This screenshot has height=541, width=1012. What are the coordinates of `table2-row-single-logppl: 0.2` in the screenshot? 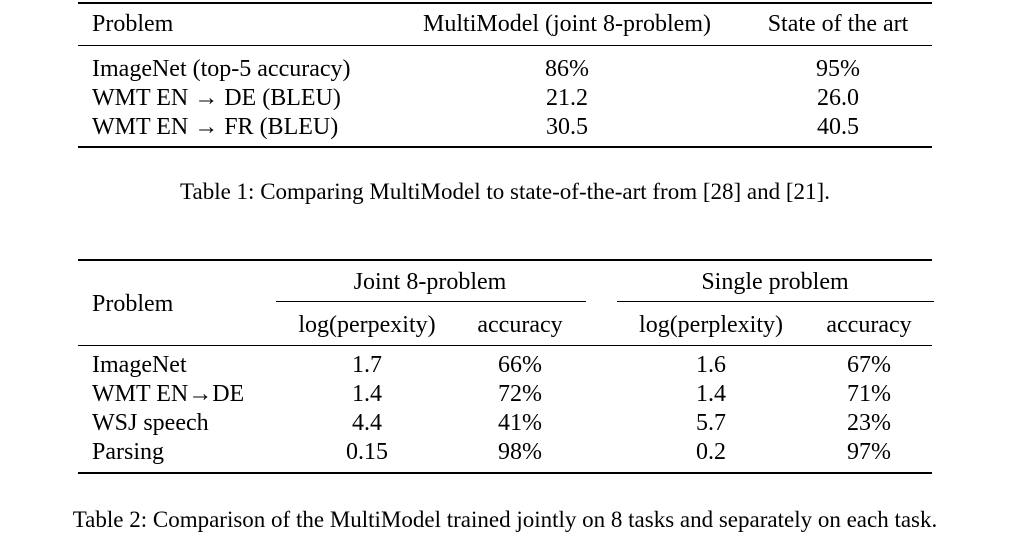 It's located at (711, 452).